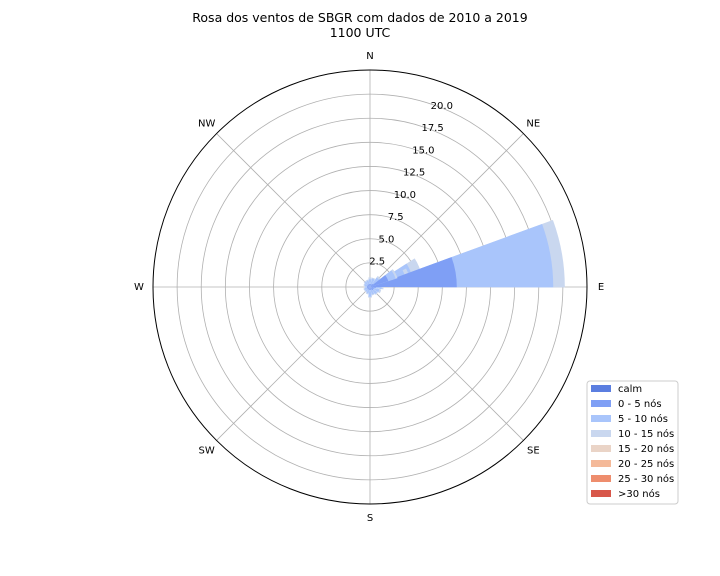 This screenshot has height=576, width=720. I want to click on legend-label: 20 - 25 nós, so click(646, 464).